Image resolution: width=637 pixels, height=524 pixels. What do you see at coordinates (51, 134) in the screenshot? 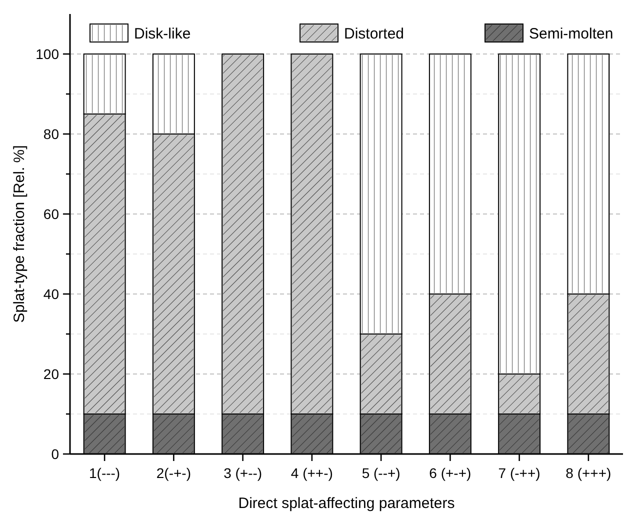
I see `y-tick-label: 80` at bounding box center [51, 134].